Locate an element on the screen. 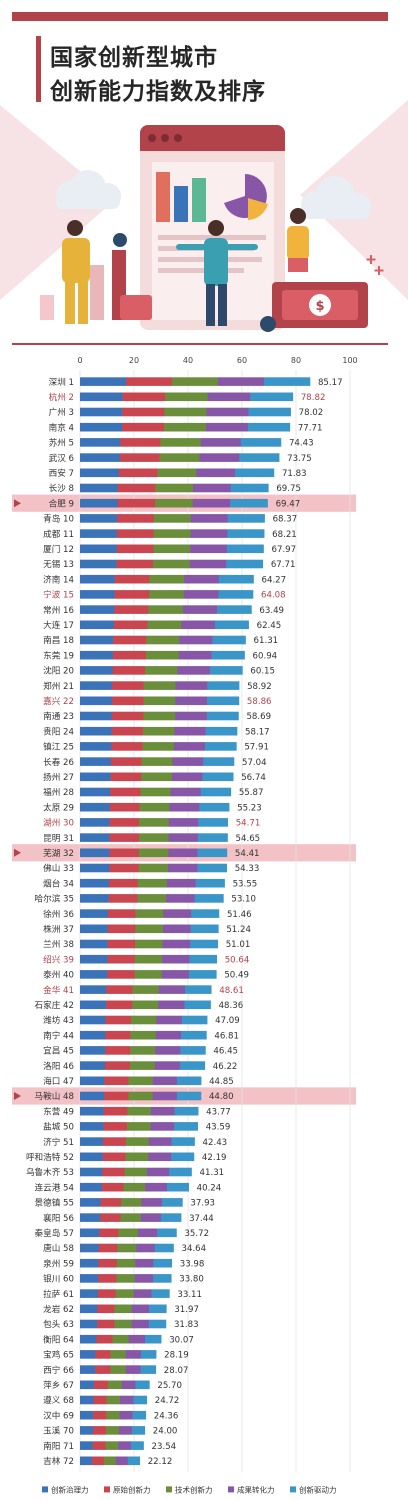 The width and height of the screenshot is (408, 1500). legend-label: 技术创新力 is located at coordinates (194, 1489).